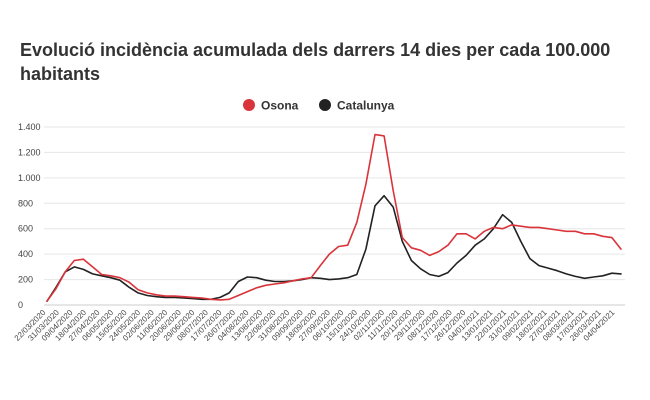 This screenshot has width=650, height=400. What do you see at coordinates (29, 127) in the screenshot?
I see `y-tick-label: 1.400` at bounding box center [29, 127].